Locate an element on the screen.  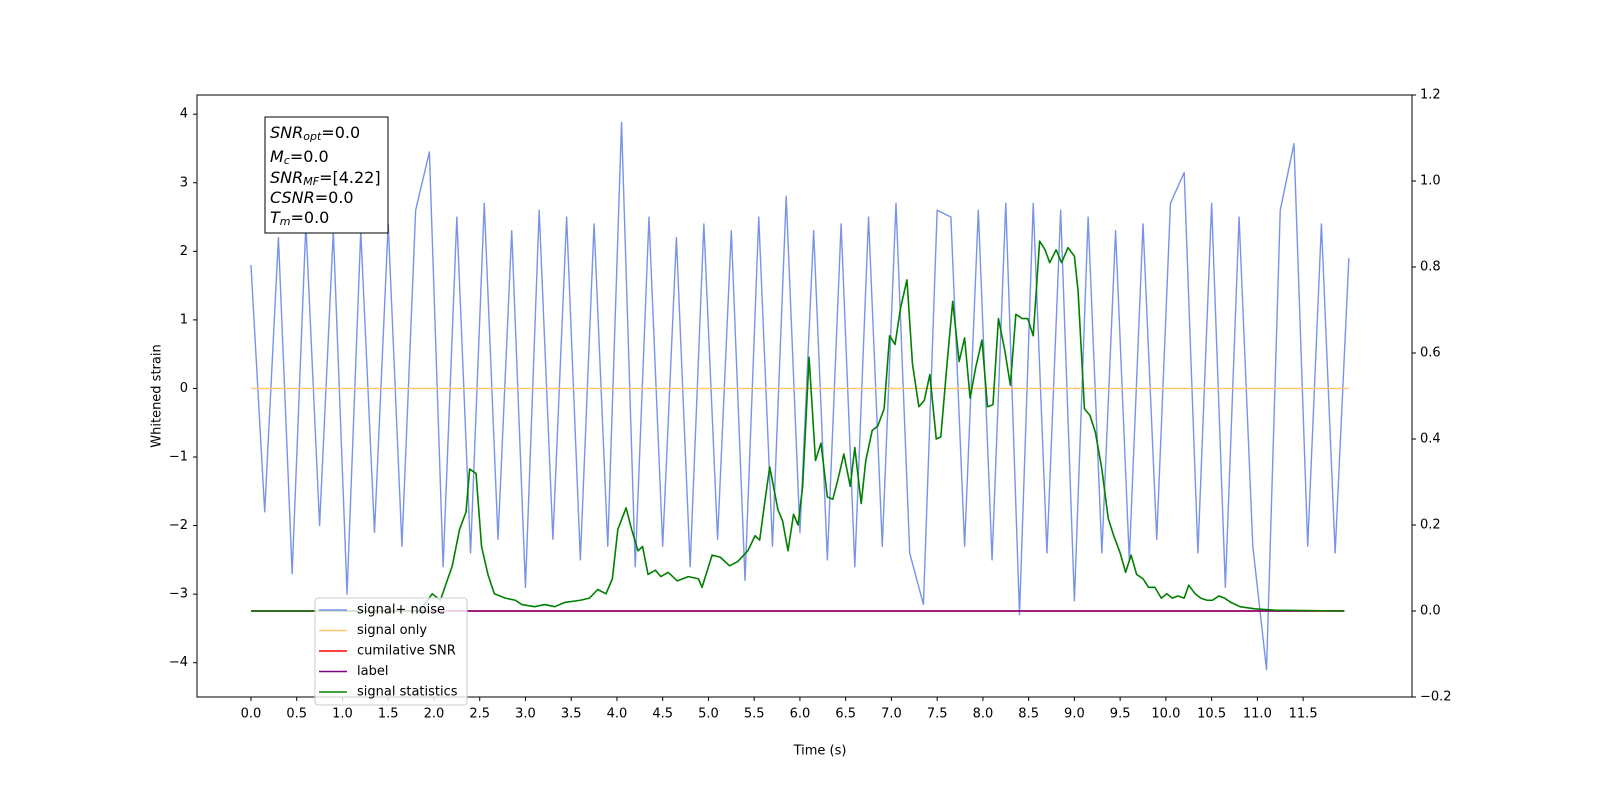
y-tick-label: 1 is located at coordinates (184, 319).